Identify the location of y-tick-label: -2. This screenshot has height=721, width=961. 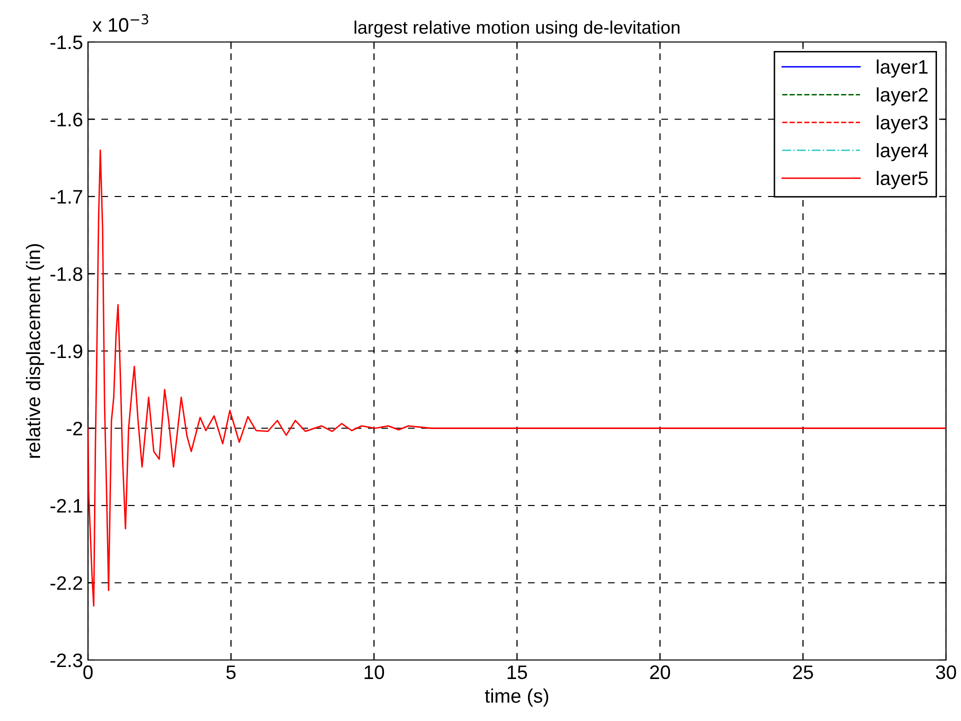
(74, 429).